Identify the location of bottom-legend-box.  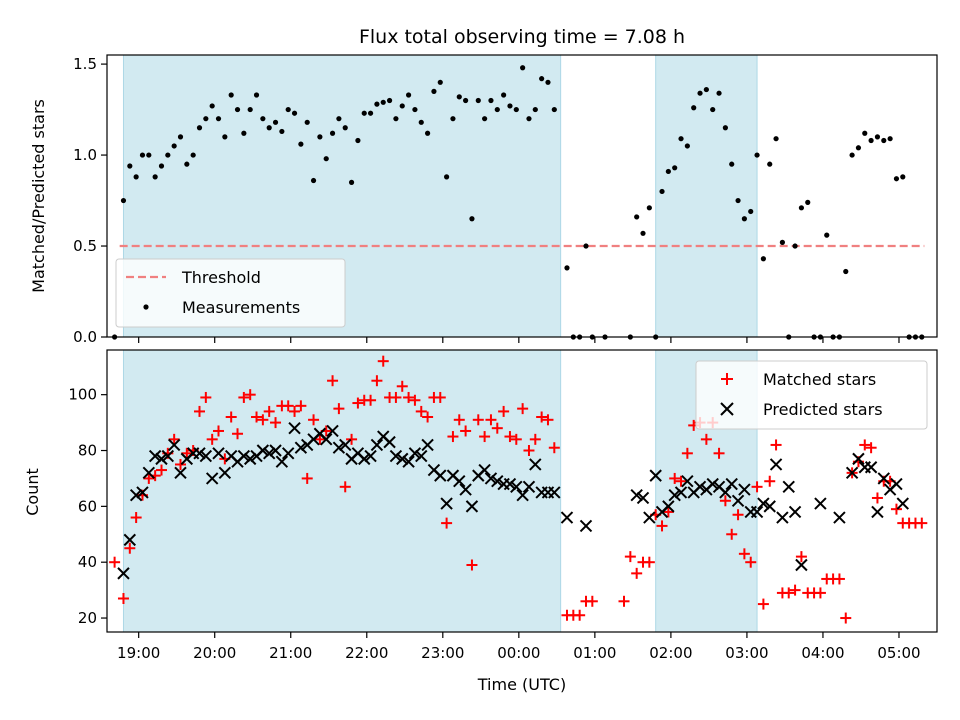
(811, 395).